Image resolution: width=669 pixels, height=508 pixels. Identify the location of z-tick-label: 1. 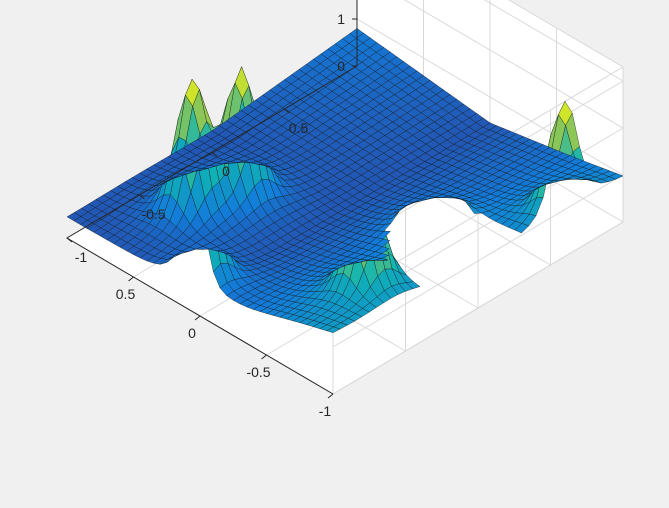
(341, 19).